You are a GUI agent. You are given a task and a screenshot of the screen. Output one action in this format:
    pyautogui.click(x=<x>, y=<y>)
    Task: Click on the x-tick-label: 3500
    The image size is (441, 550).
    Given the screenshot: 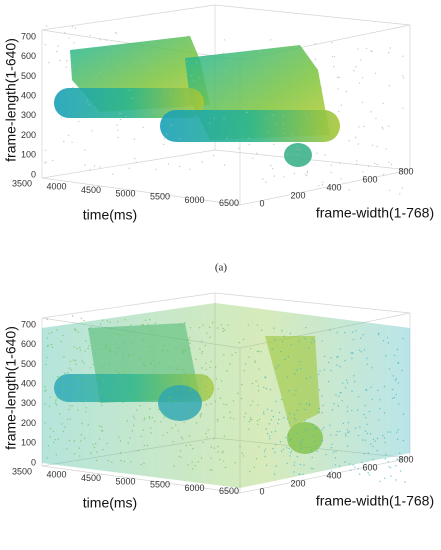 What is the action you would take?
    pyautogui.click(x=22, y=183)
    